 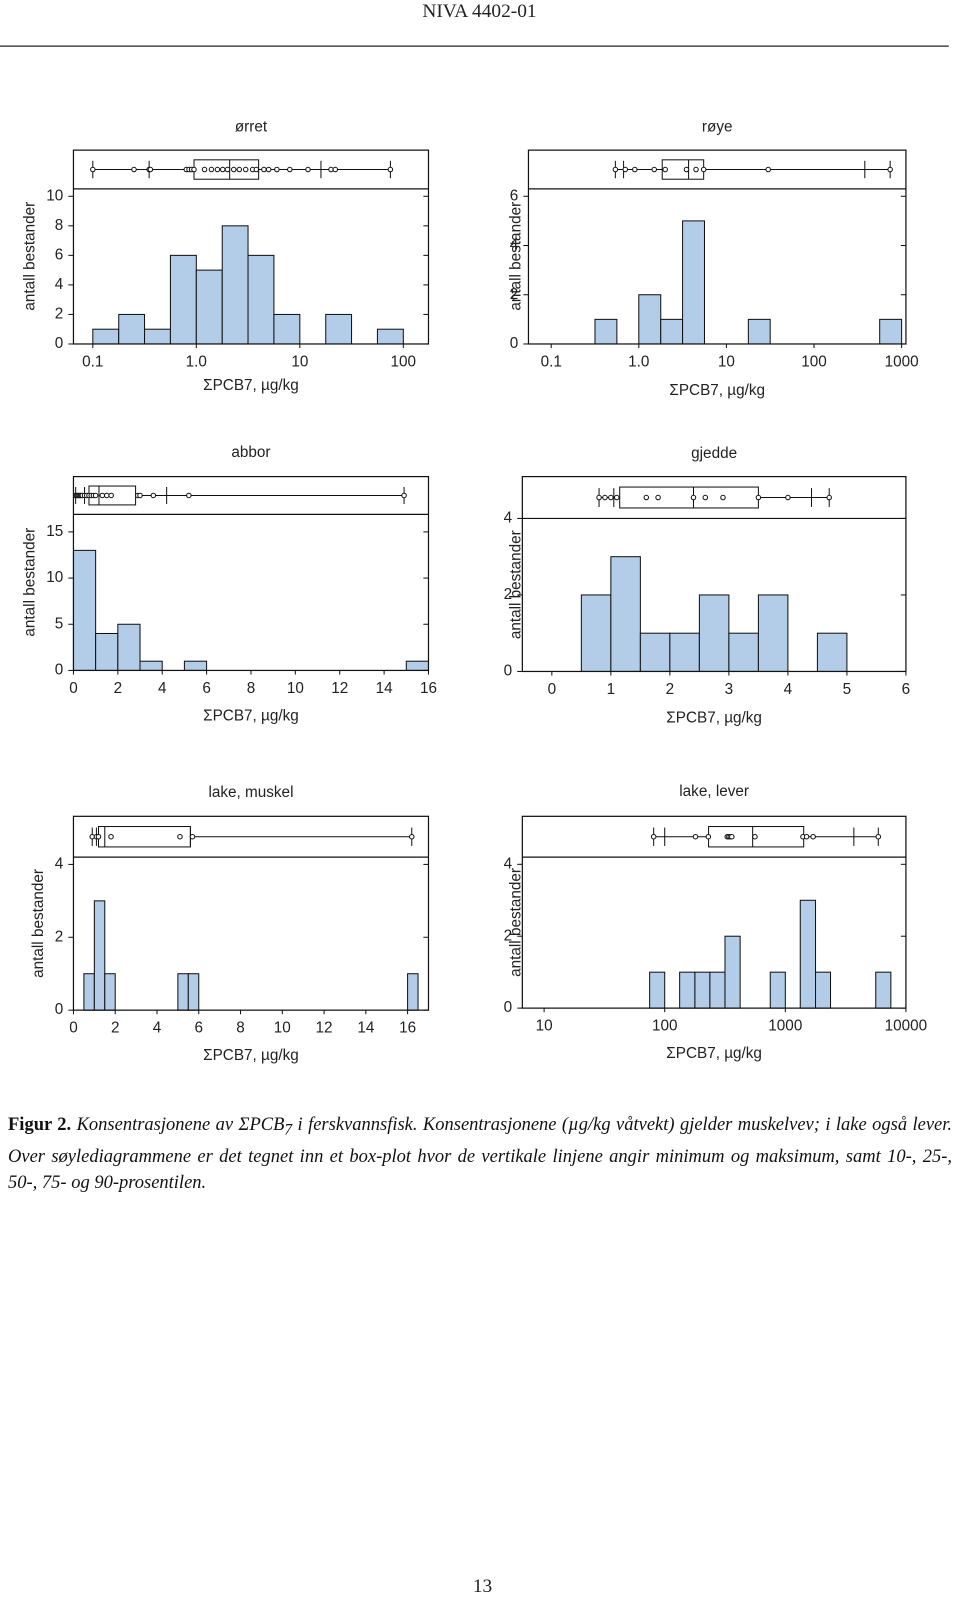 I want to click on x-tick-label: 10000, so click(x=906, y=1026).